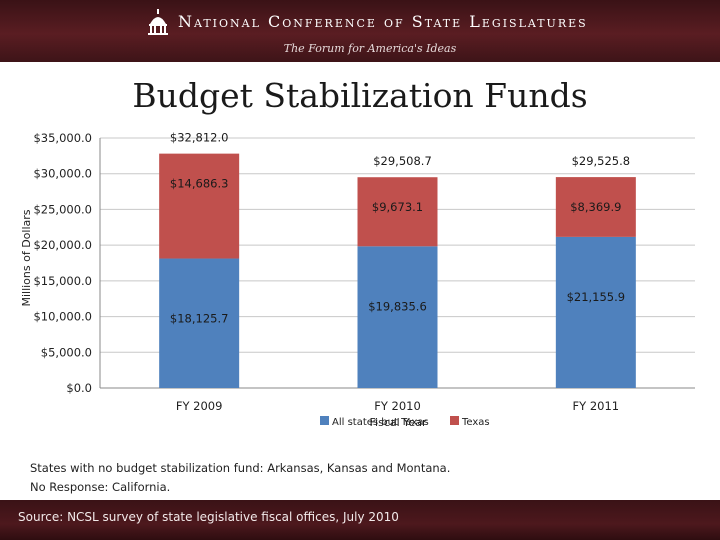  Describe the element at coordinates (199, 138) in the screenshot. I see `total-label: $32,812.0` at that location.